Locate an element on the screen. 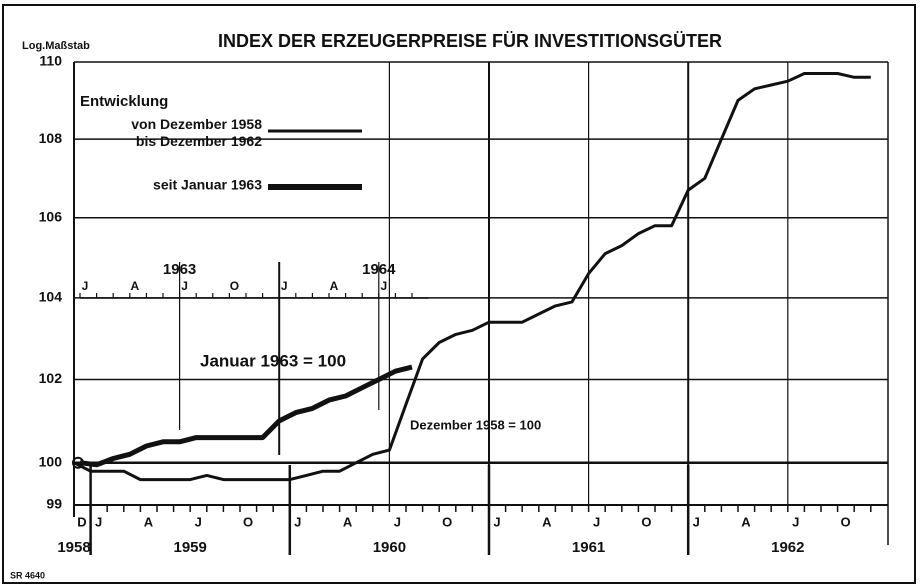  year-label: 1959 is located at coordinates (190, 547).